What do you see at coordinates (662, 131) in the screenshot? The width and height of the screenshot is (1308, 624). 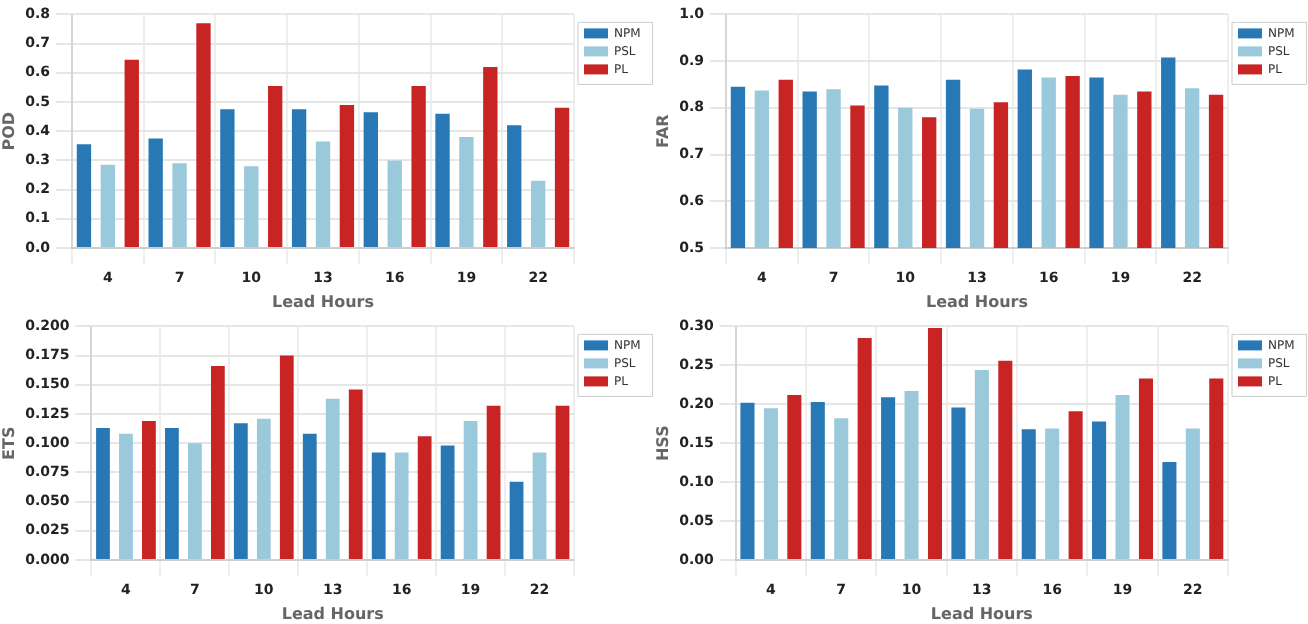 I see `y-axis-title: FAR` at bounding box center [662, 131].